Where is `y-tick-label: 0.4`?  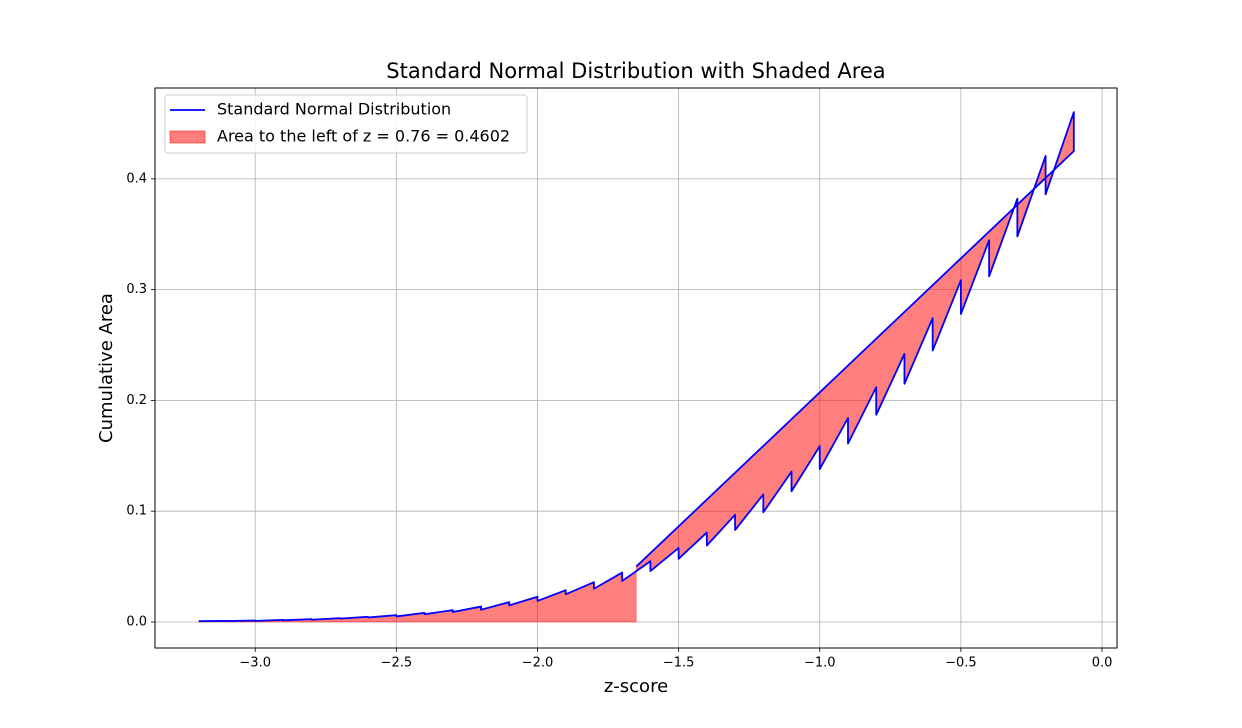
y-tick-label: 0.4 is located at coordinates (136, 178).